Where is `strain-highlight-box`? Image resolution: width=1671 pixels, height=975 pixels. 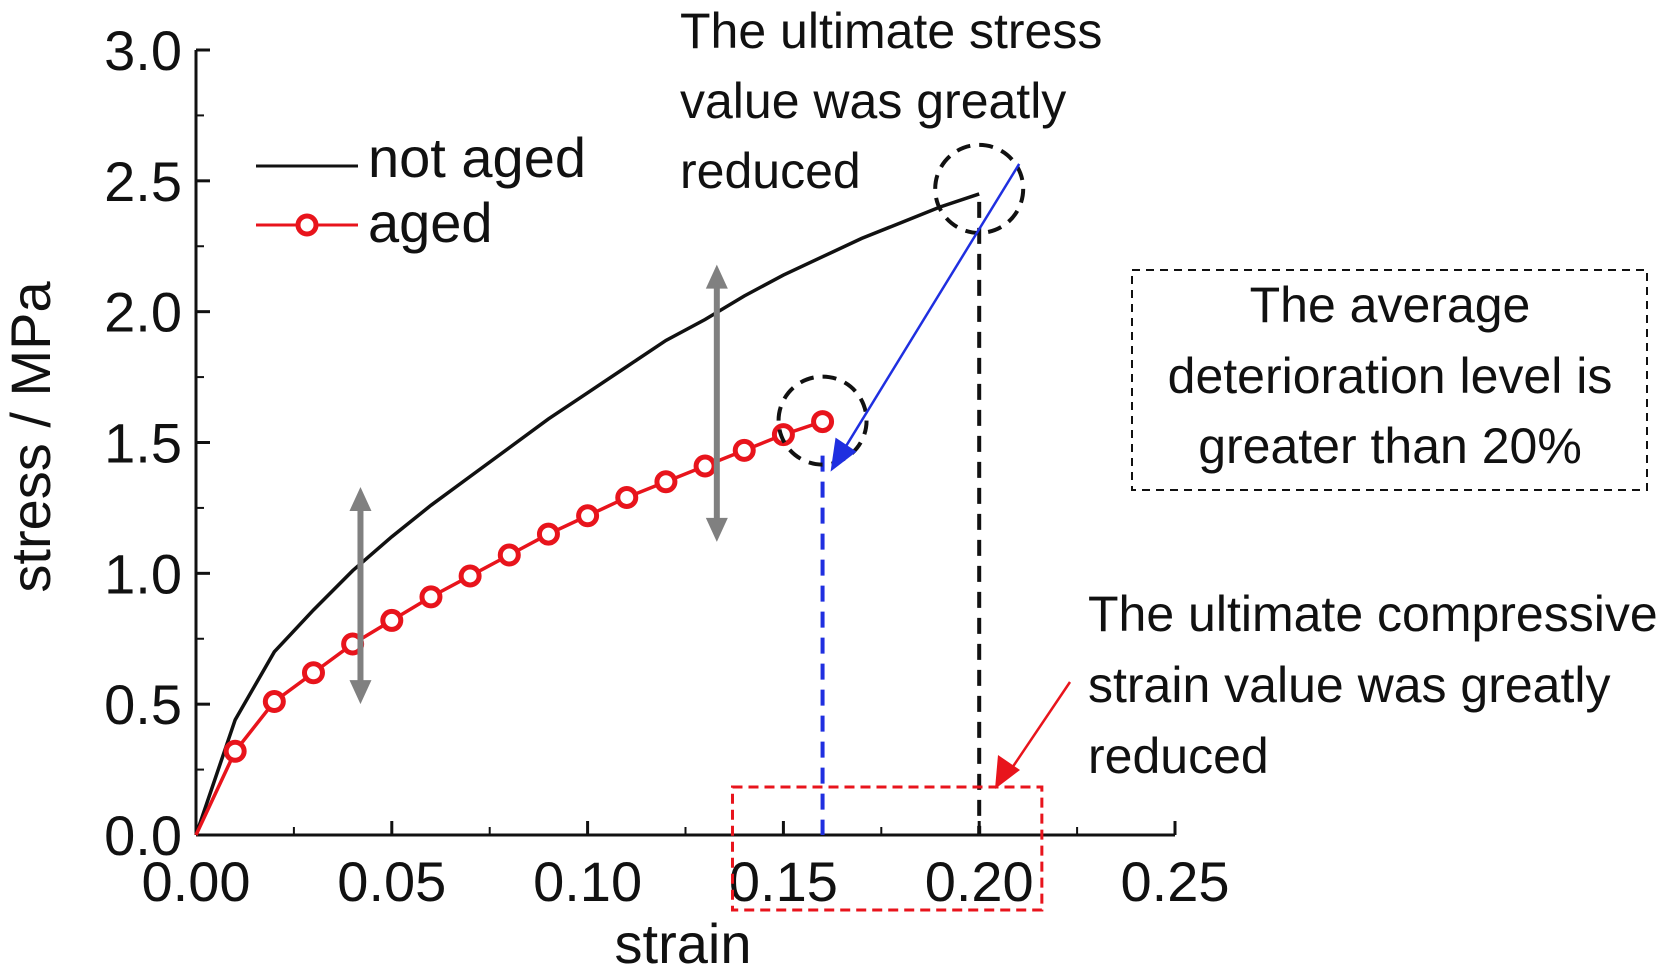 strain-highlight-box is located at coordinates (887, 848).